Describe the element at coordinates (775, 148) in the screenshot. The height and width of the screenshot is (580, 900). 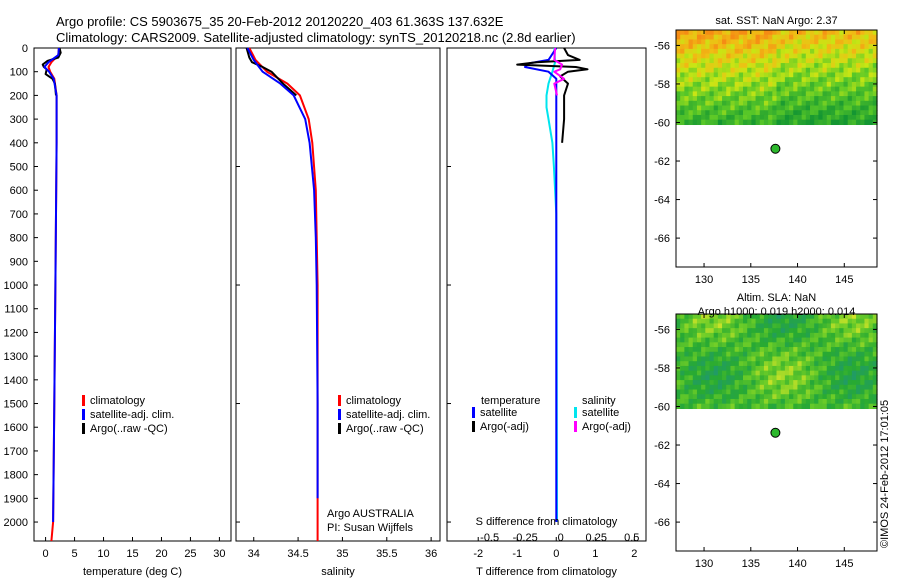
I see `argo-position-marker` at that location.